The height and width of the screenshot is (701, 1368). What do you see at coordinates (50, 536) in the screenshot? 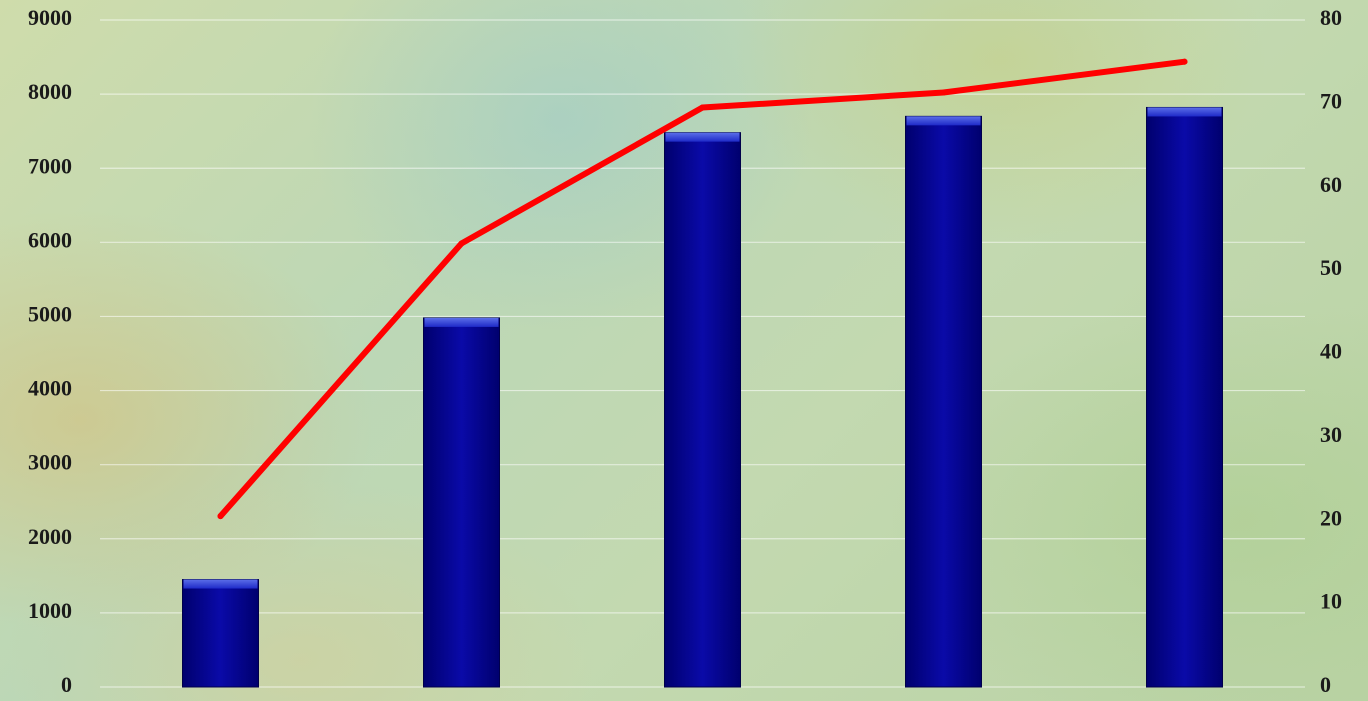
I see `left-tick-label: 2000` at bounding box center [50, 536].